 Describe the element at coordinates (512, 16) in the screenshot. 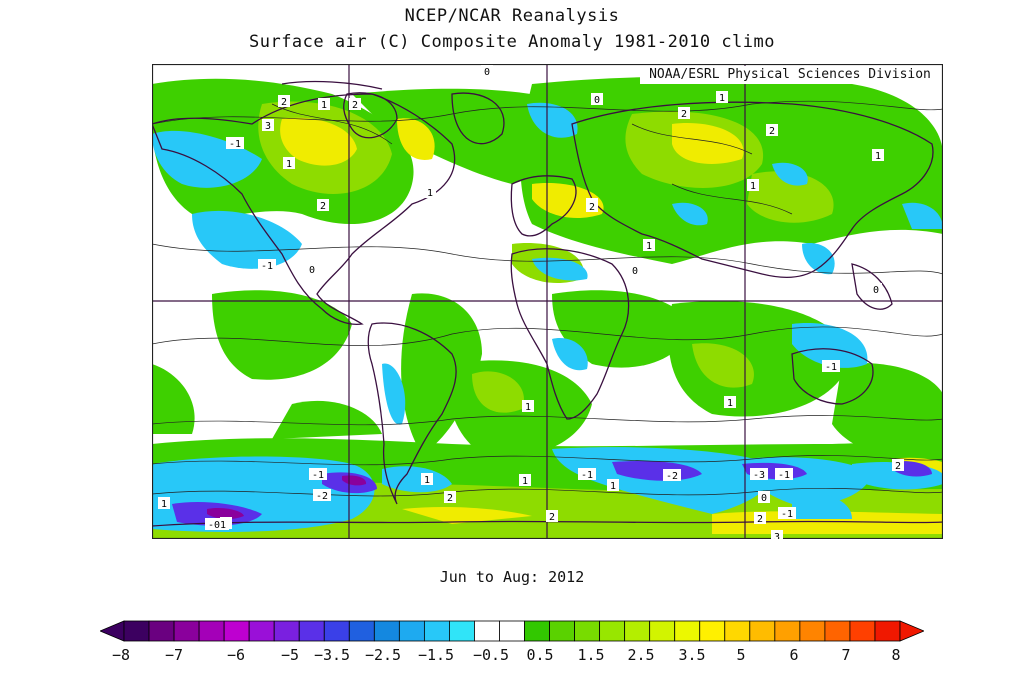

I see `chart-title: NCEP/NCAR Reanalysis` at that location.